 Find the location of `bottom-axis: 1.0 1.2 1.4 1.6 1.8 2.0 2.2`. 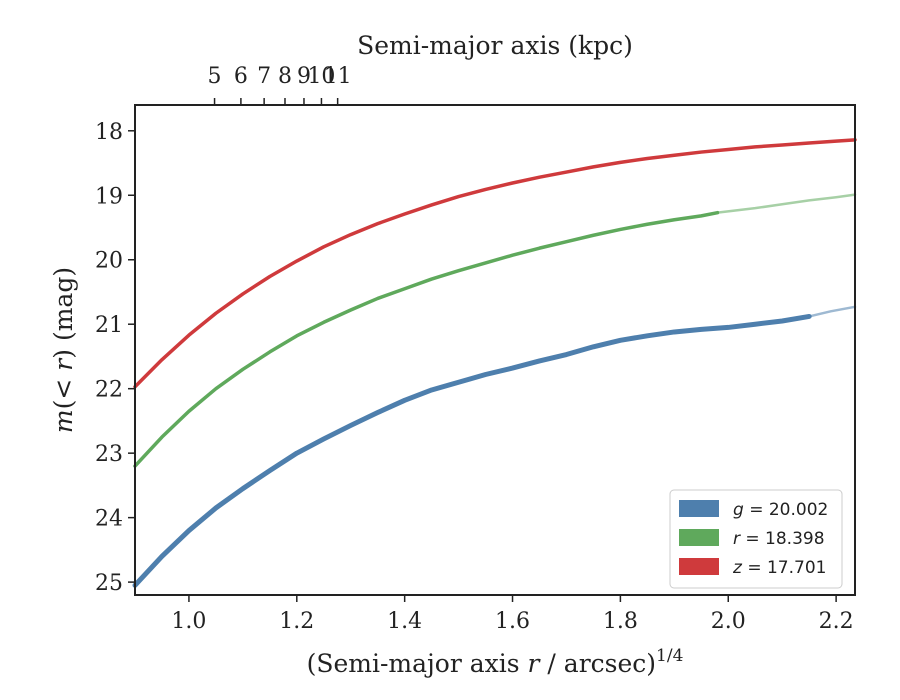

bottom-axis: 1.0 1.2 1.4 1.6 1.8 2.0 2.2 is located at coordinates (512, 614).